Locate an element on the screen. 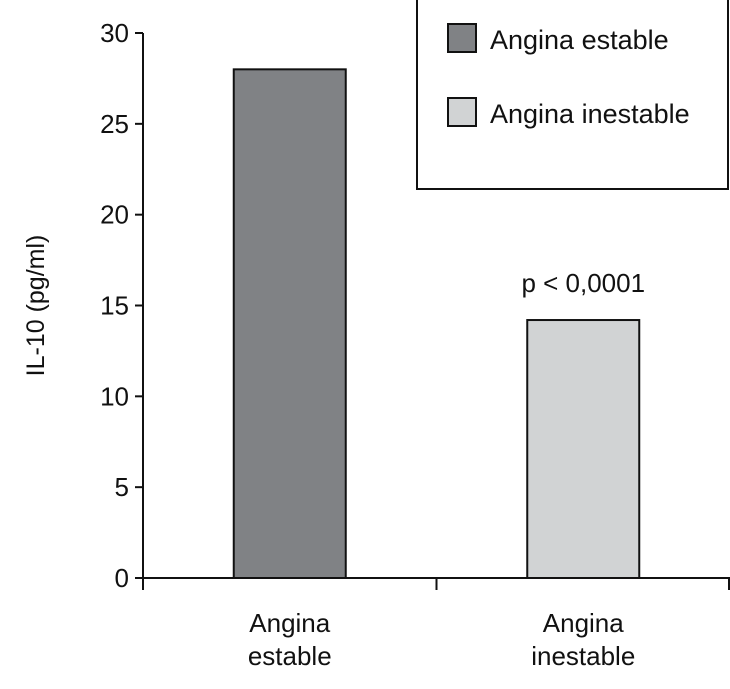 This screenshot has width=730, height=689. legend-label: Angina inestable is located at coordinates (590, 114).